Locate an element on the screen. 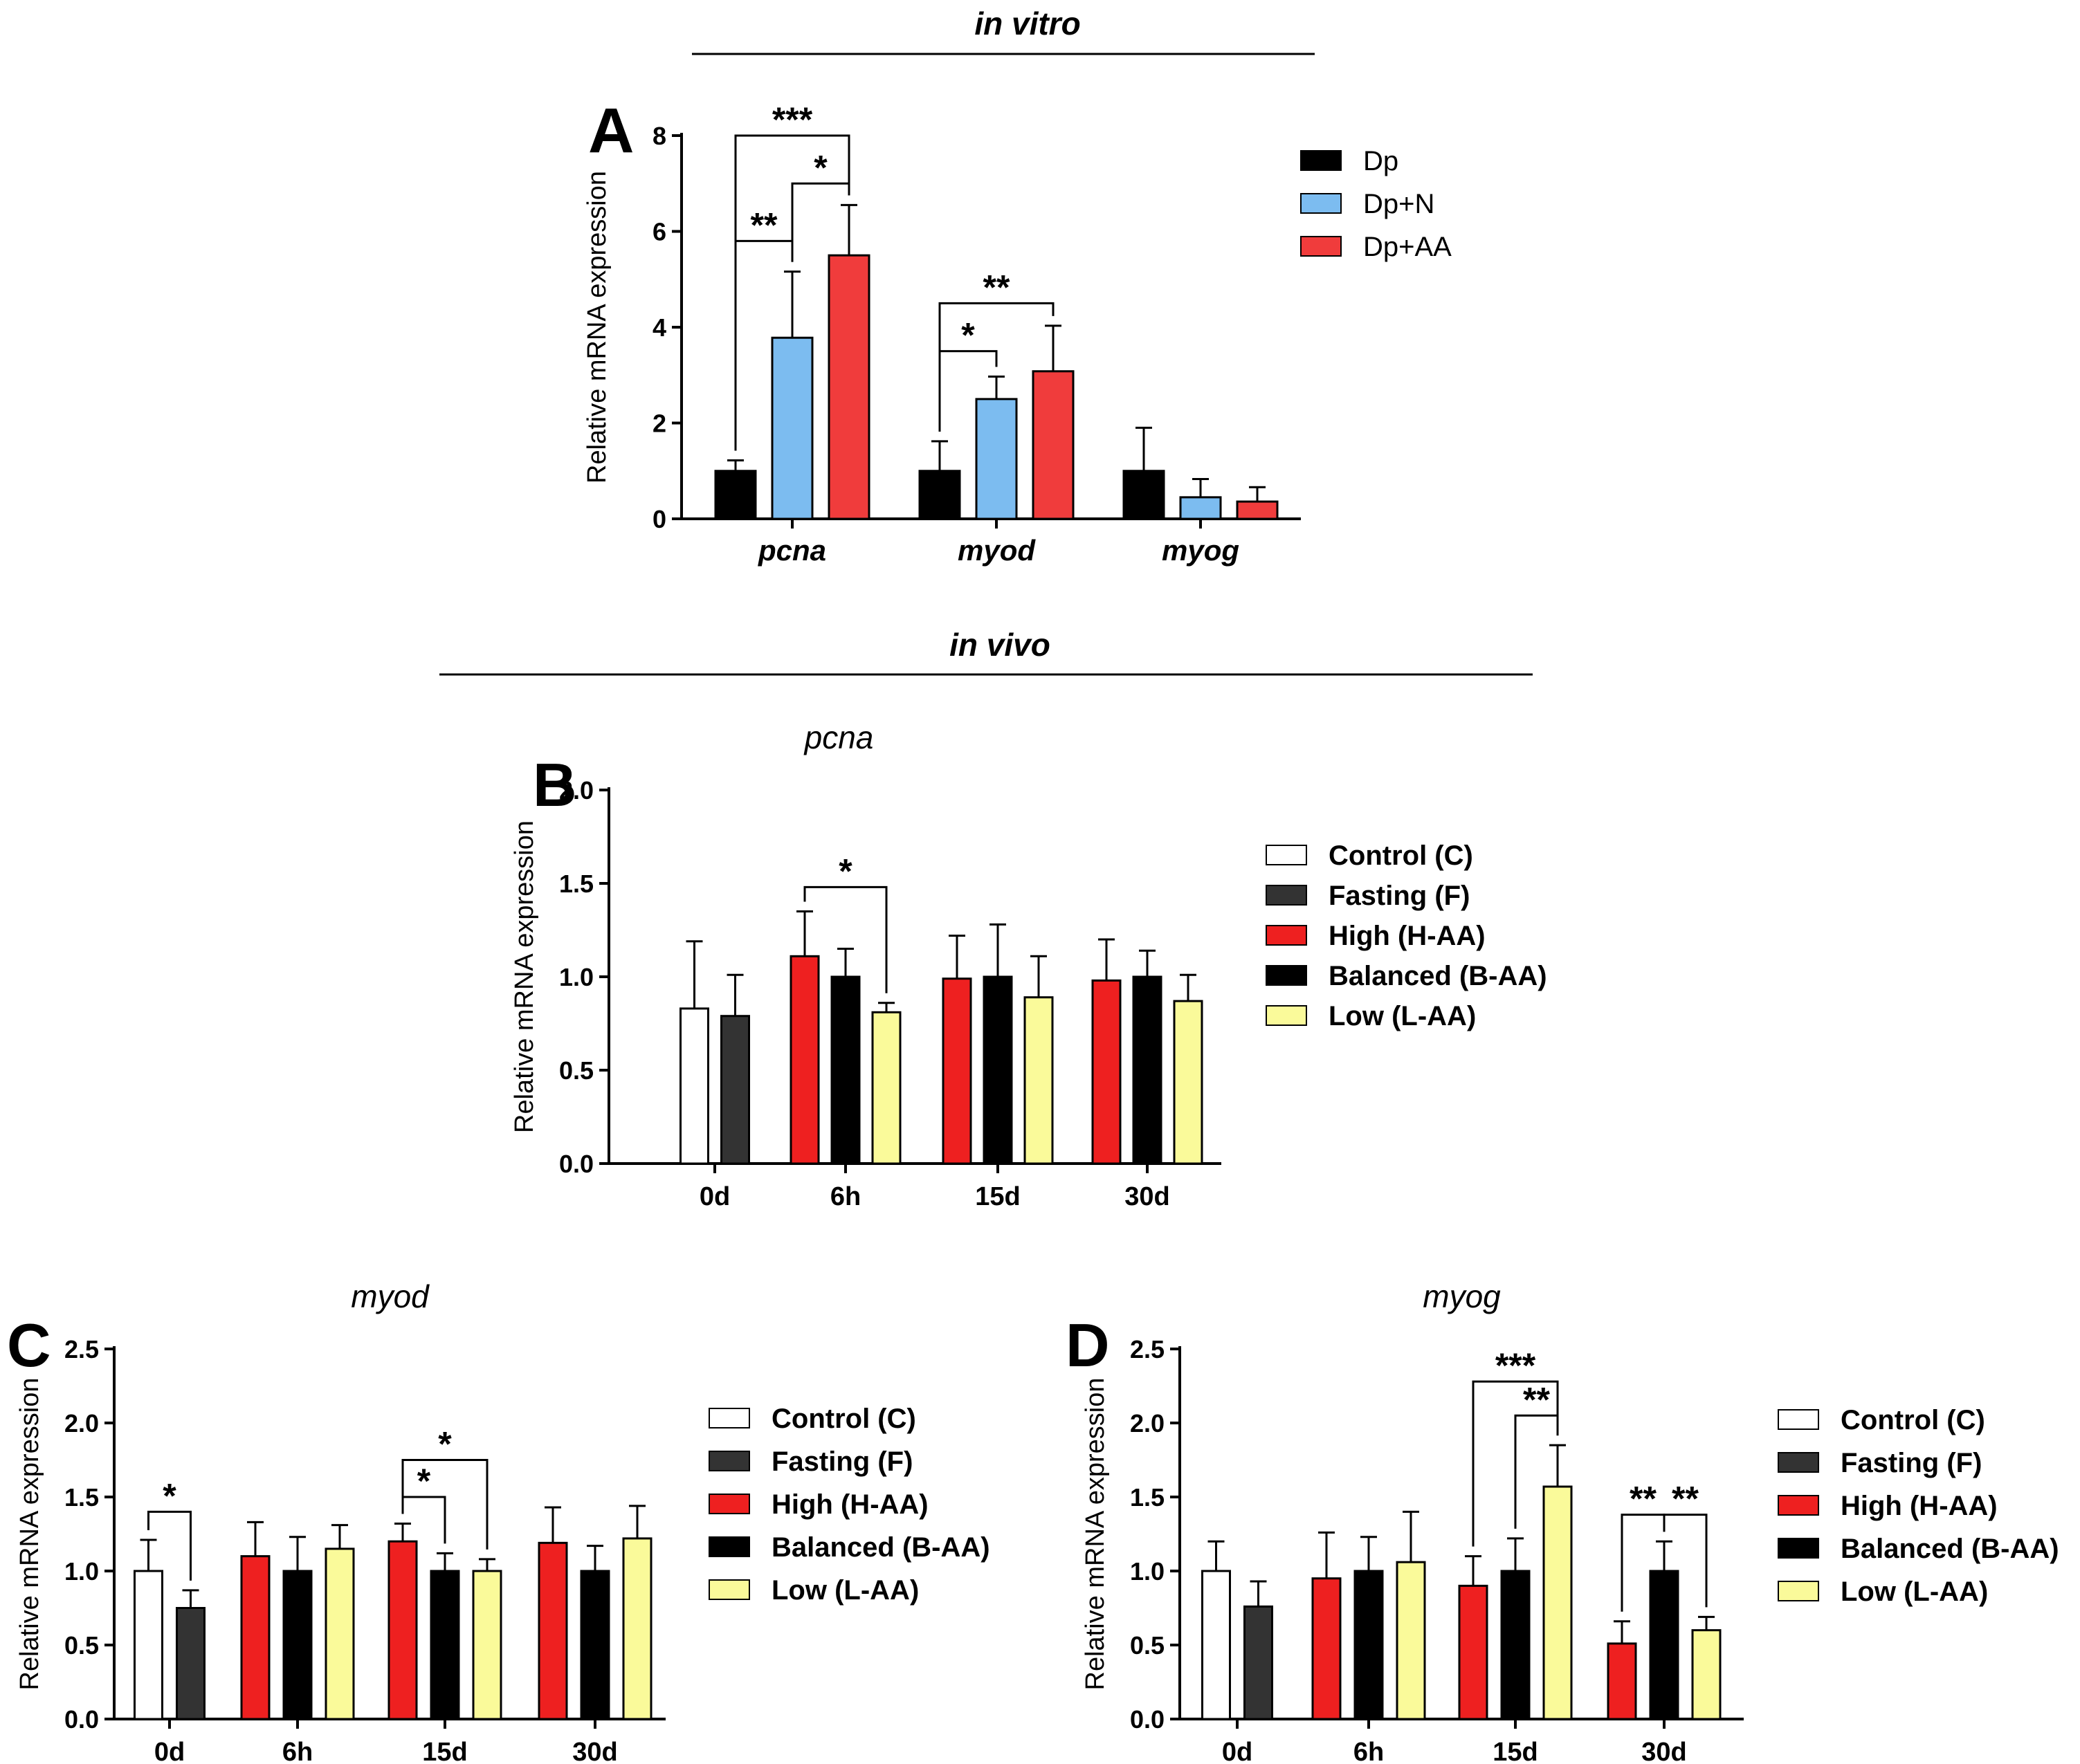 This screenshot has width=2080, height=1764. panel-b-bar-6h-high-h-aa is located at coordinates (805, 1060).